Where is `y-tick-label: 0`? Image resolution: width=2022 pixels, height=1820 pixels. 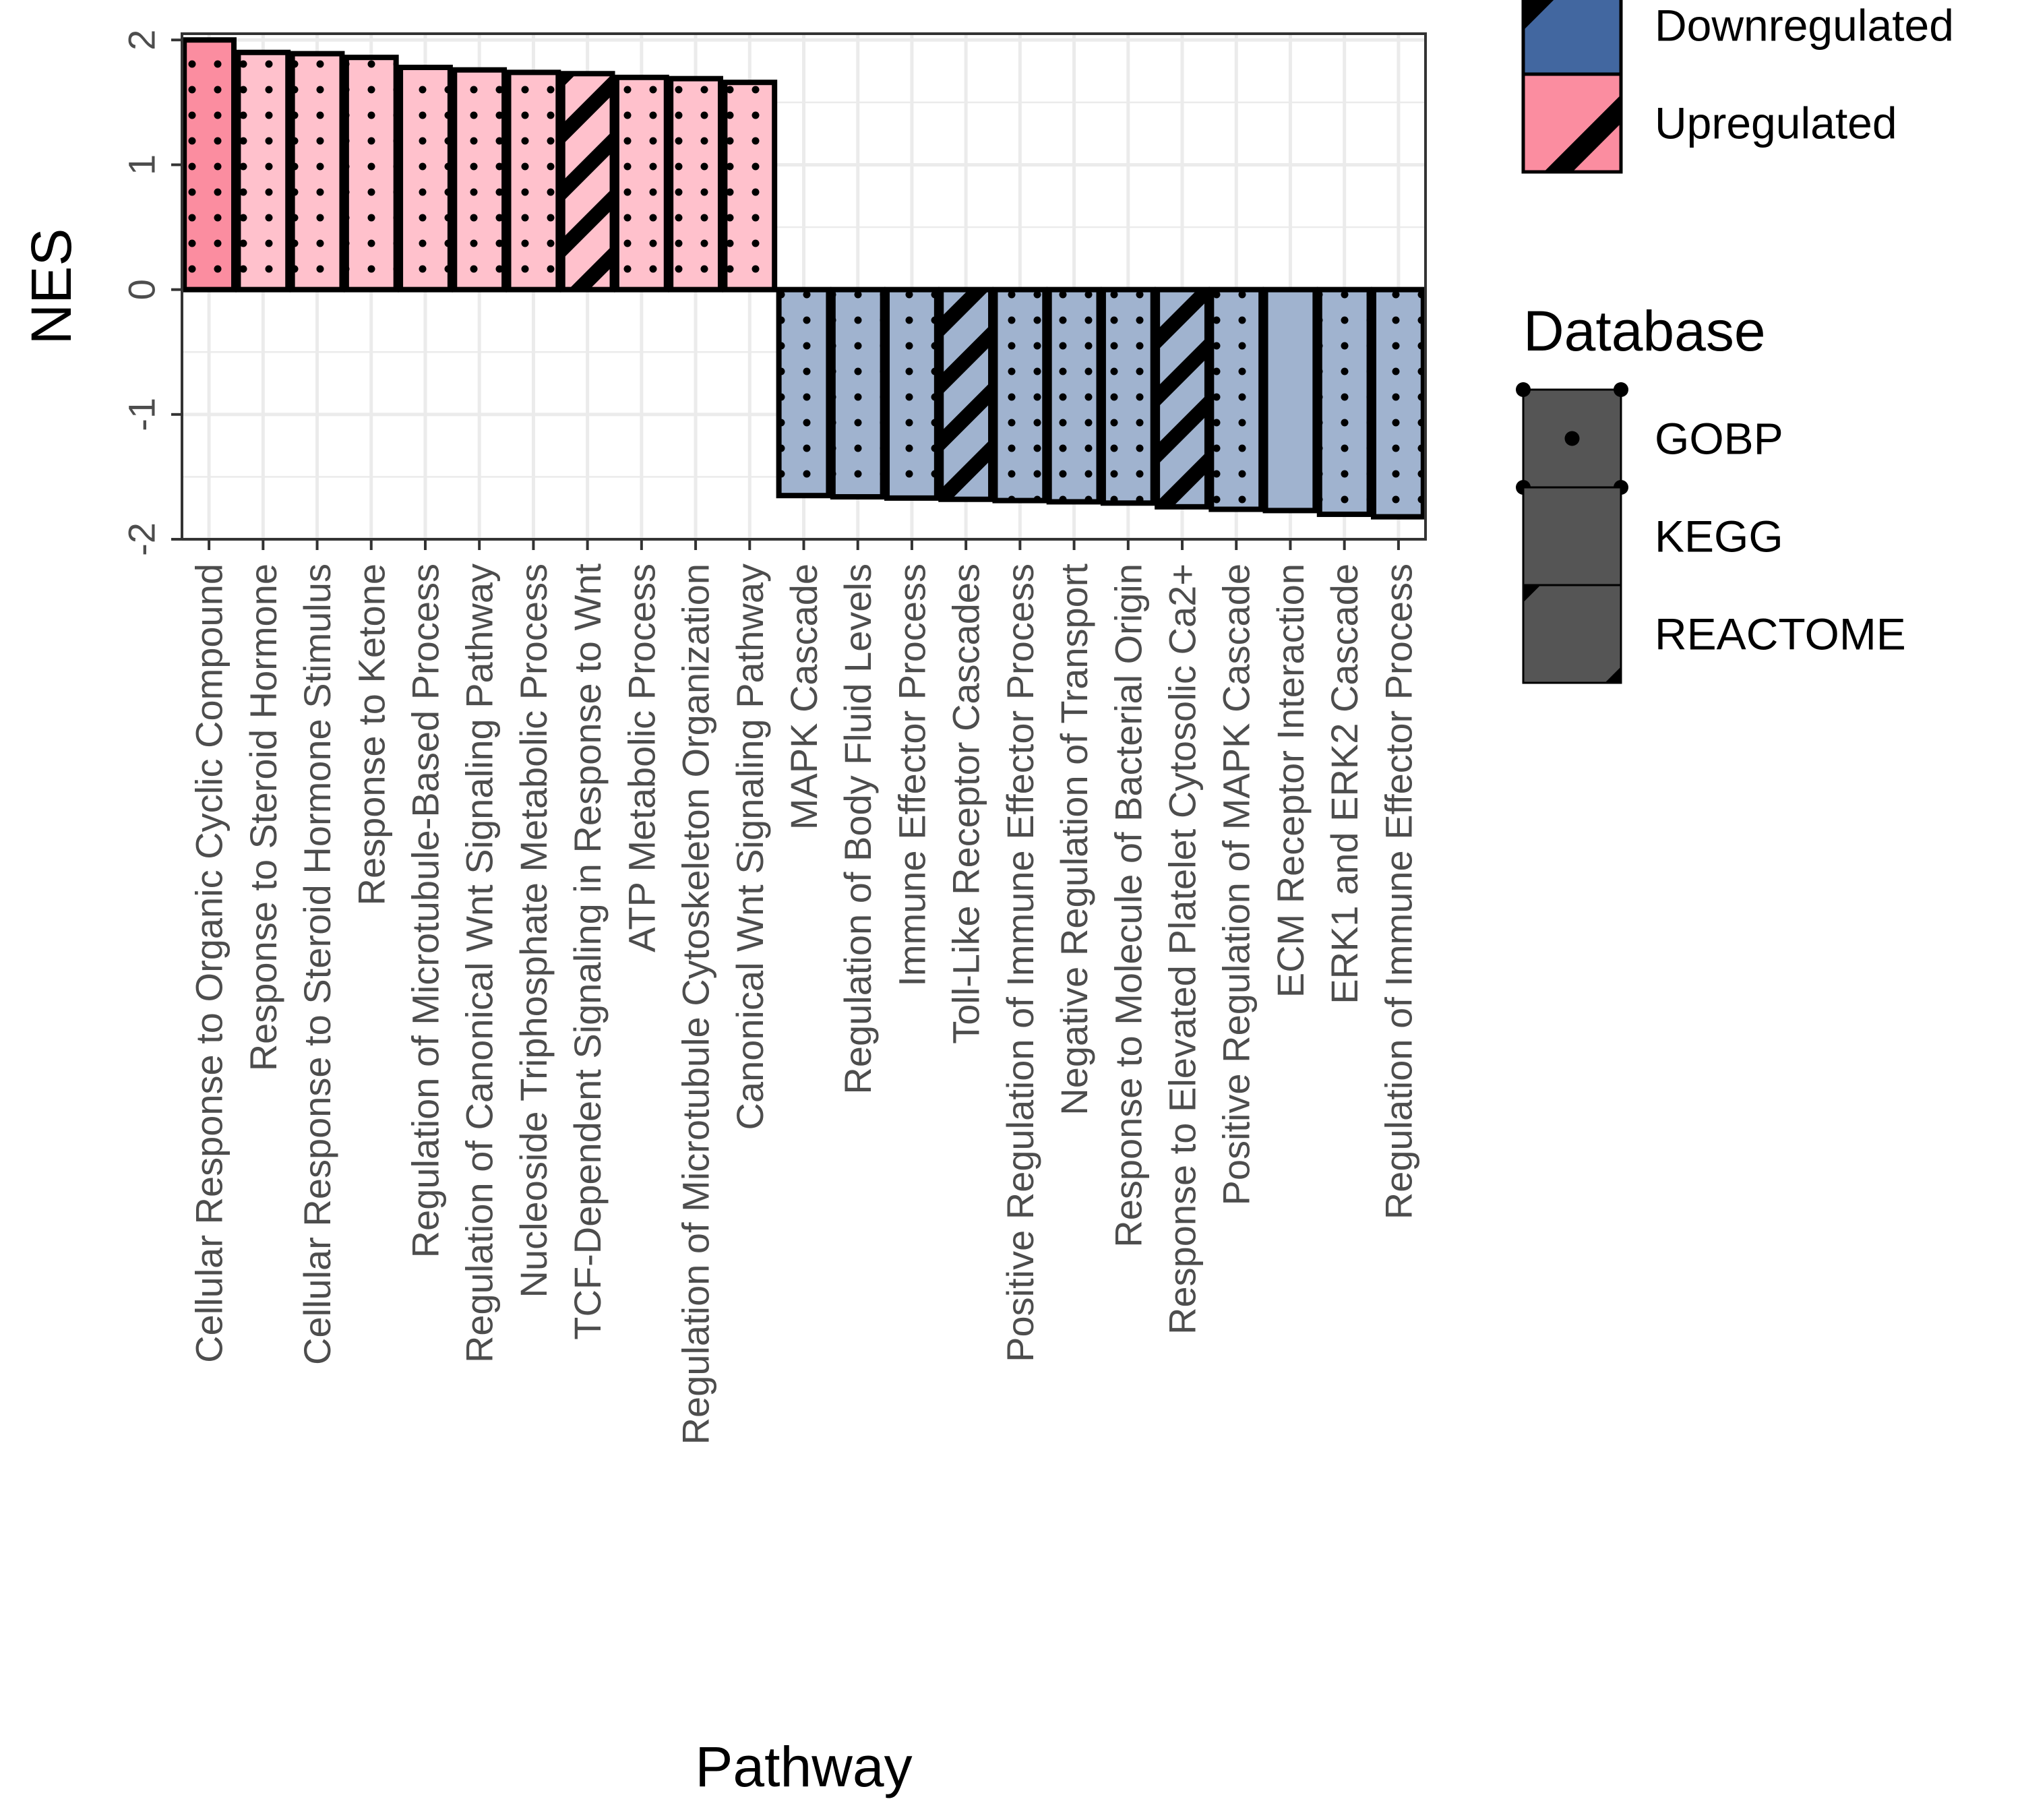 y-tick-label: 0 is located at coordinates (142, 289).